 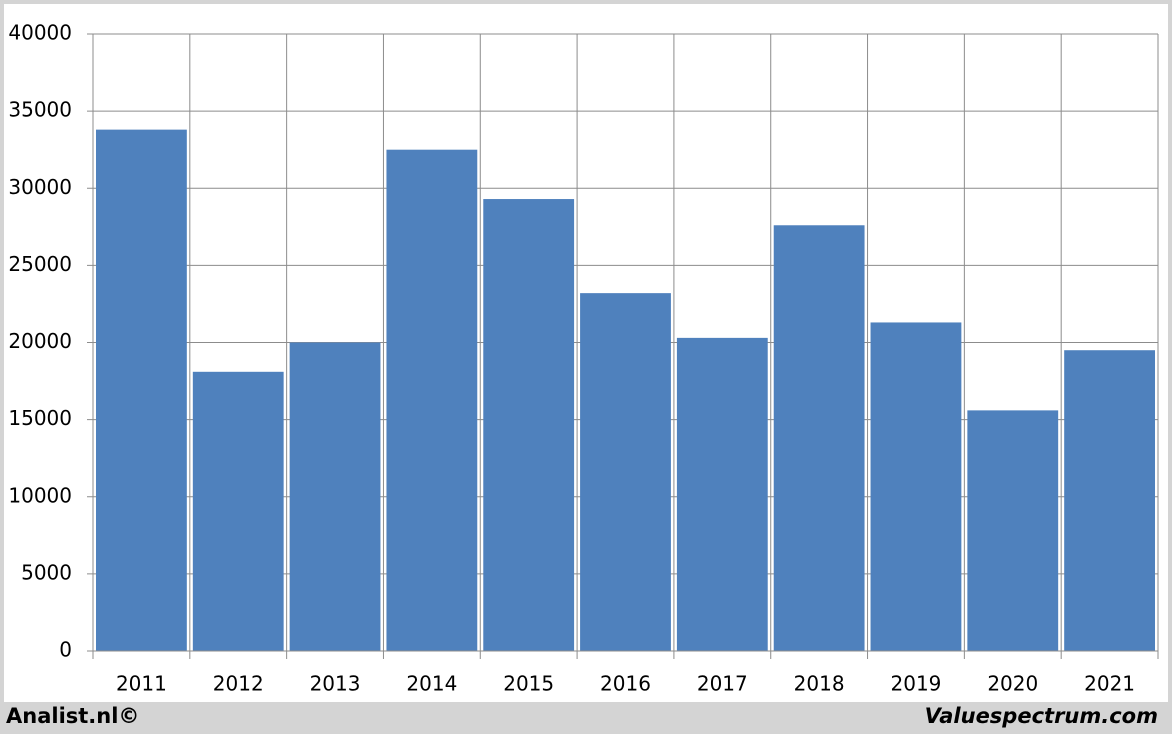 What do you see at coordinates (528, 684) in the screenshot?
I see `x-tick-label: 2015` at bounding box center [528, 684].